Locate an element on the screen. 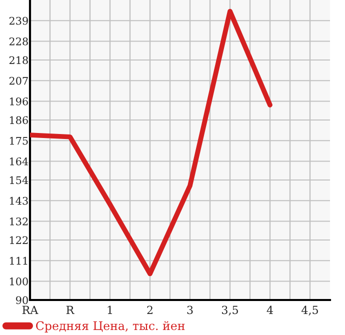 This screenshot has width=345, height=335. y-tick-label: 175 is located at coordinates (19, 140).